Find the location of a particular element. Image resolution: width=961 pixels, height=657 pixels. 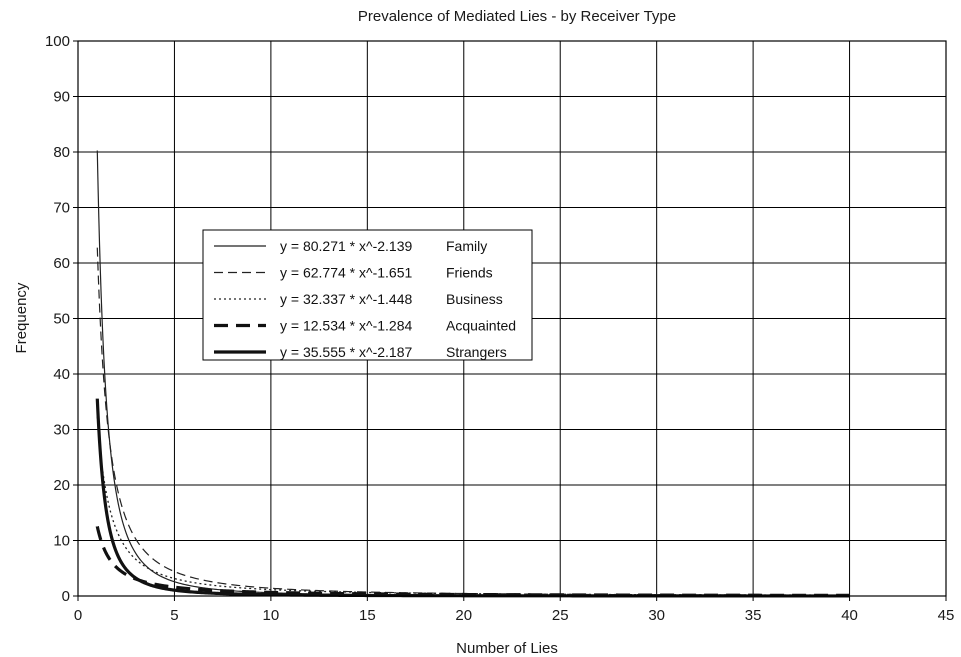

x-tick-label: 5 is located at coordinates (174, 615).